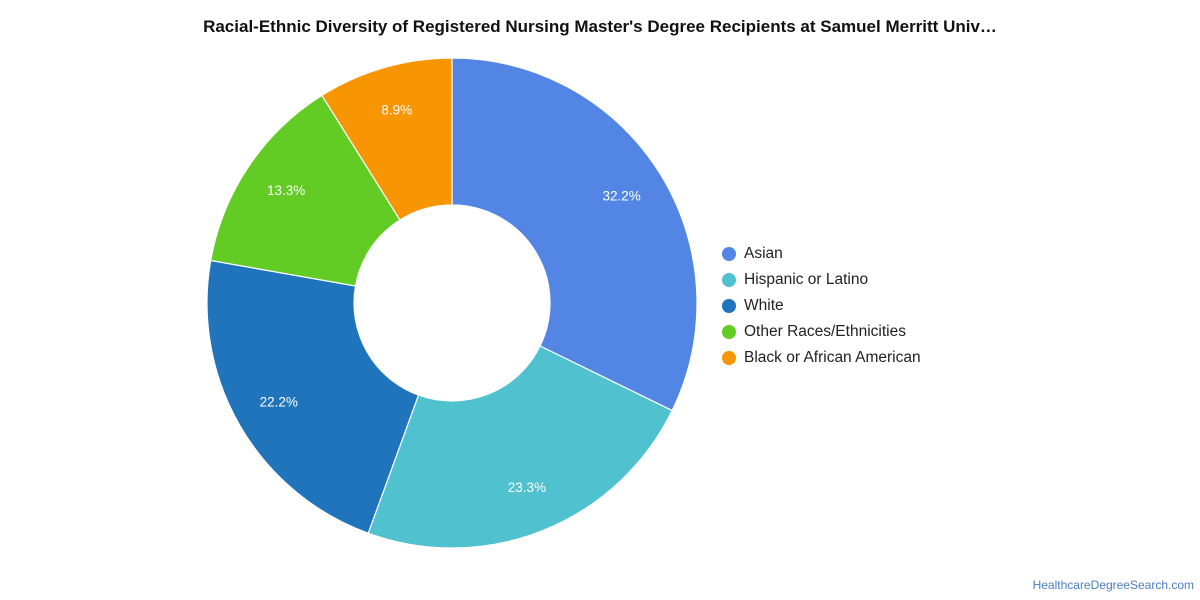  Describe the element at coordinates (825, 331) in the screenshot. I see `legend-label: Other Races/Ethnicities` at that location.